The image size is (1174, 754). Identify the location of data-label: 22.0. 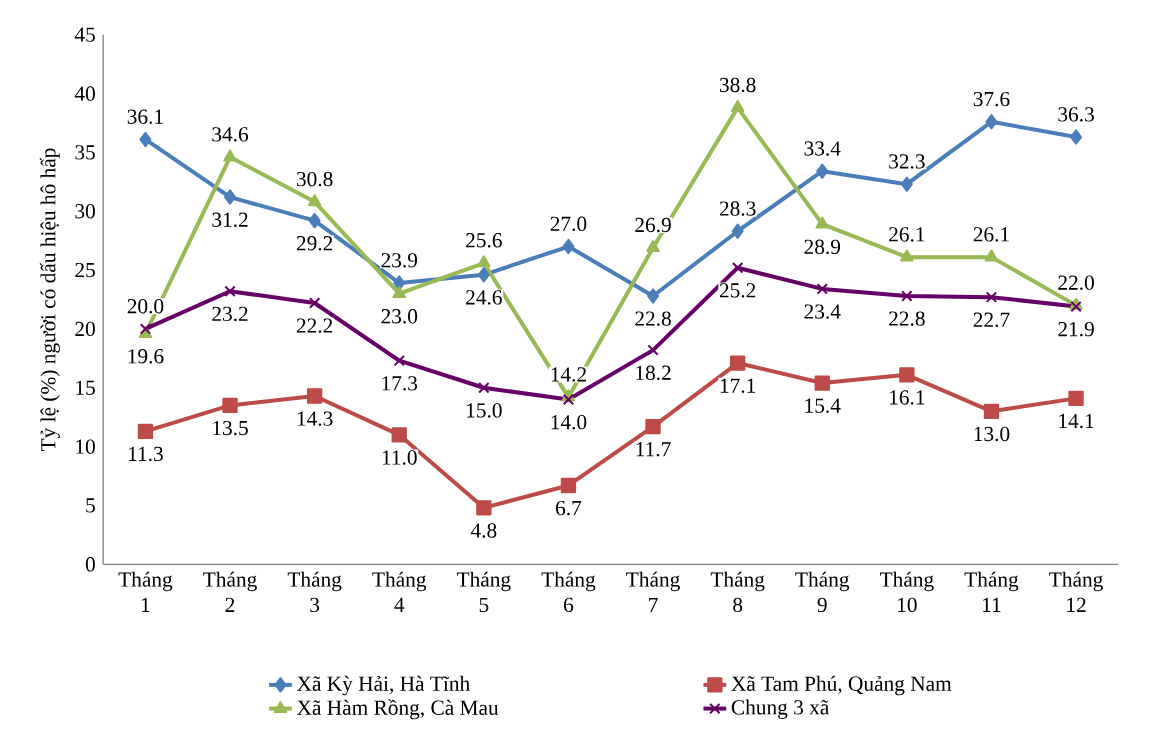
(1076, 283).